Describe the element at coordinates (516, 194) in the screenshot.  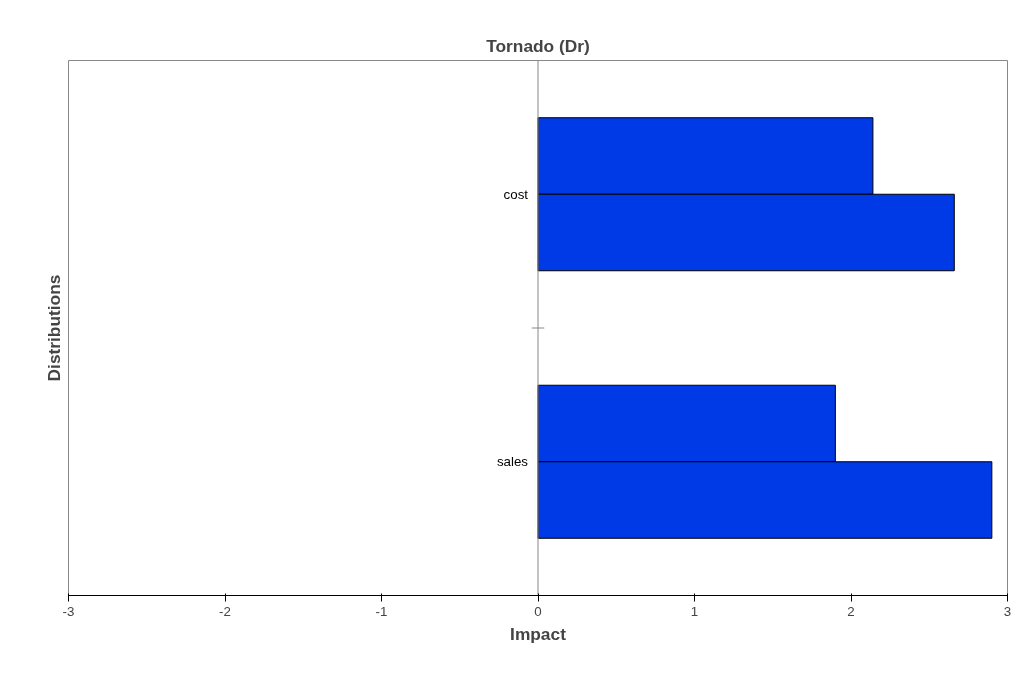
I see `y-tick-label: cost` at that location.